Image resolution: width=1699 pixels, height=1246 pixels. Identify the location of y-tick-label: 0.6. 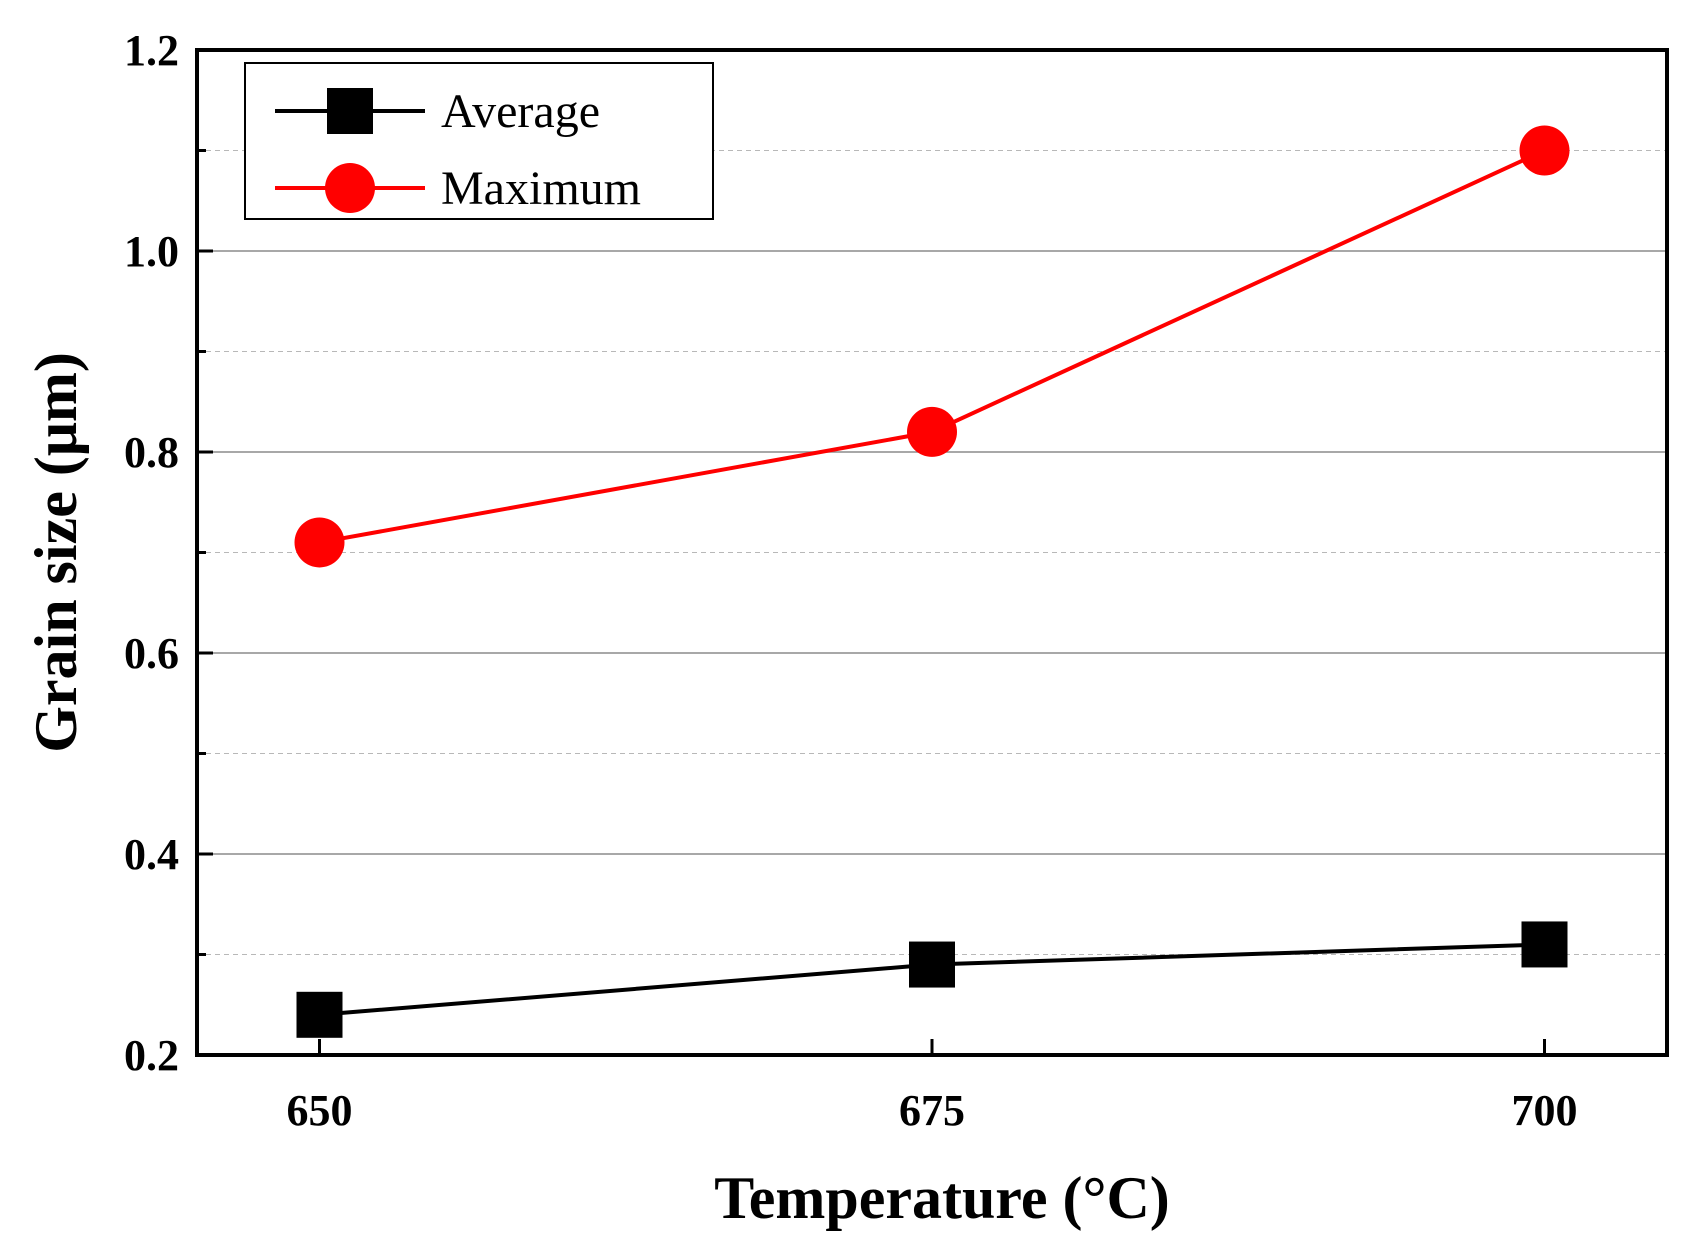
(151, 653).